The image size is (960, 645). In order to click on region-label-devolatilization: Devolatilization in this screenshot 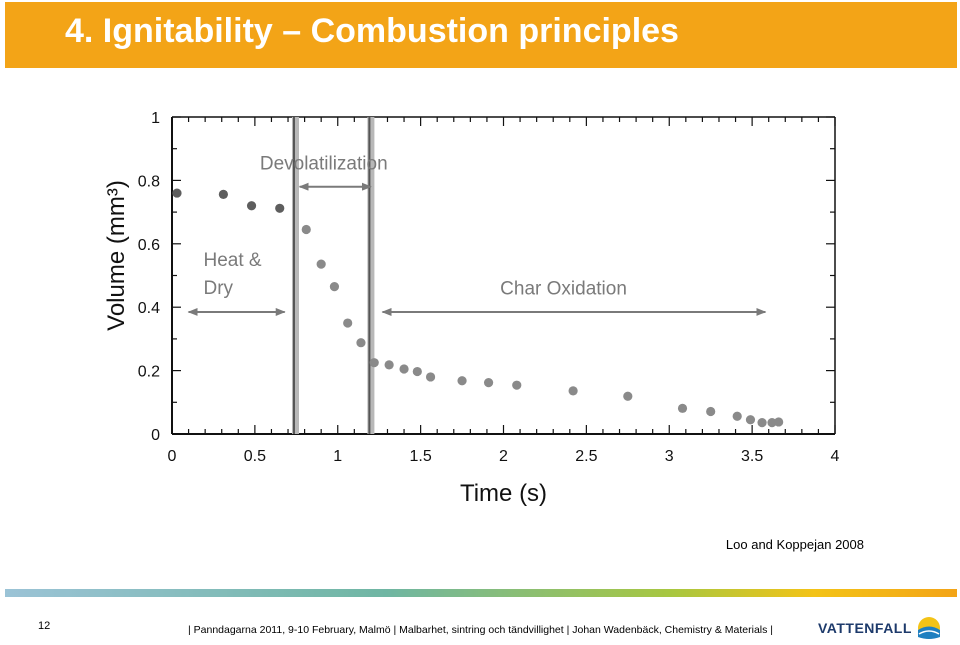, I will do `click(324, 163)`.